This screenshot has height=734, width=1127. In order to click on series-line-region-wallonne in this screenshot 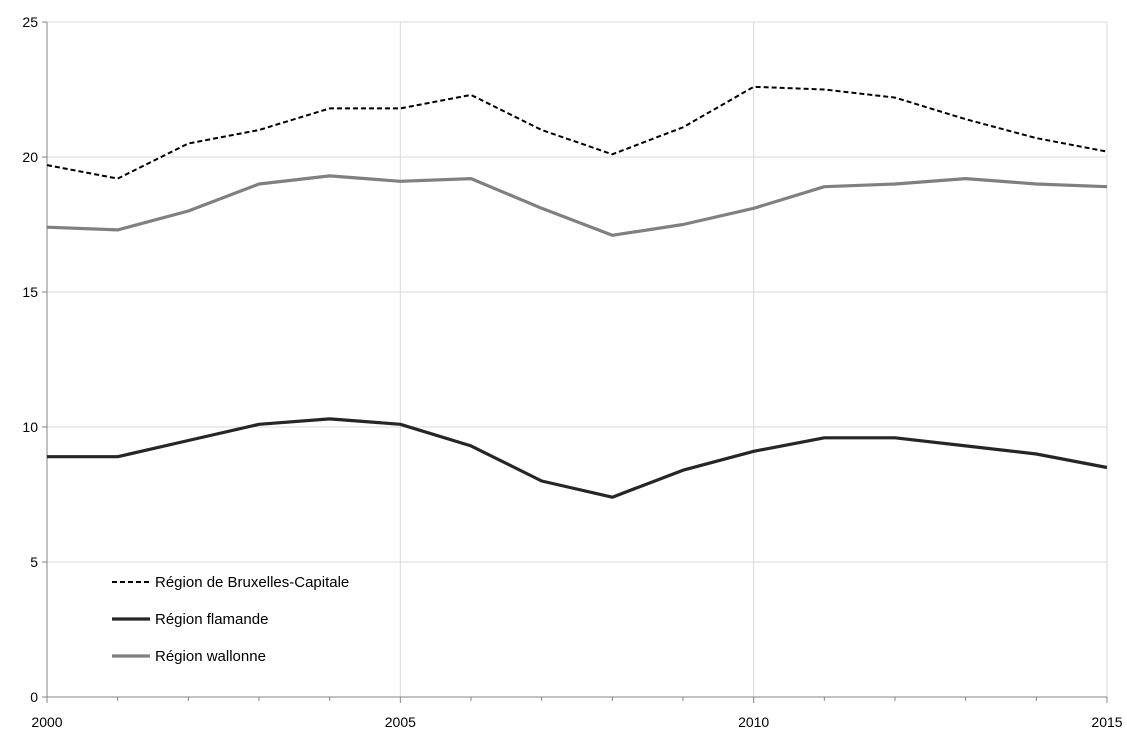, I will do `click(577, 205)`.